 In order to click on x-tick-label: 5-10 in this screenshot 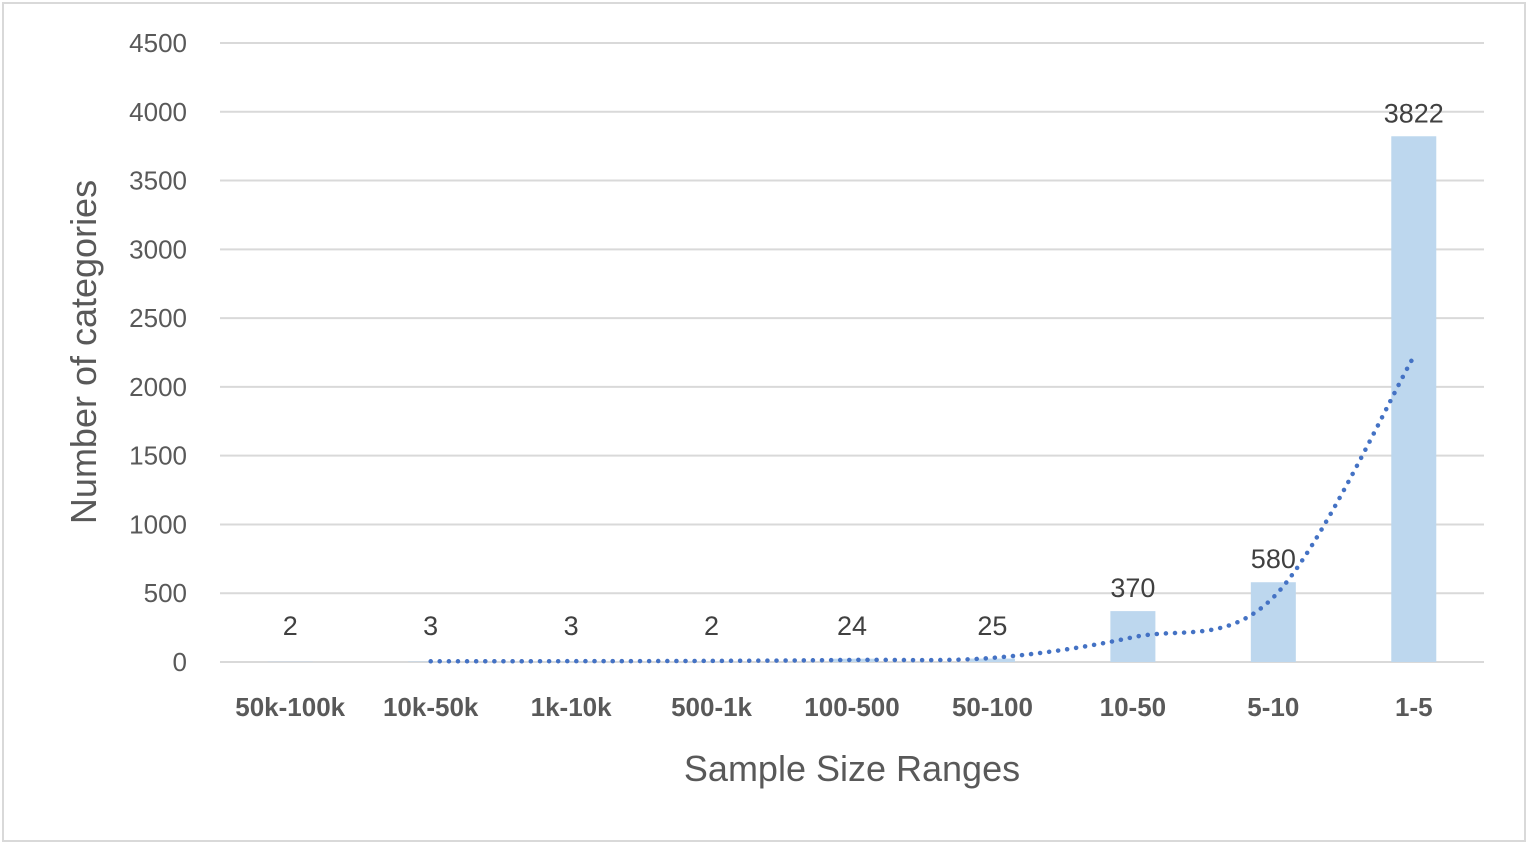, I will do `click(1273, 707)`.